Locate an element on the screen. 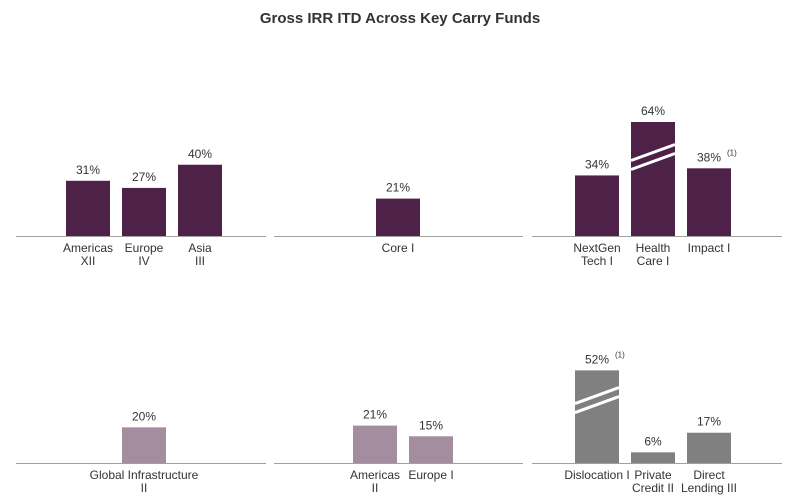  data-label: 64% is located at coordinates (653, 111).